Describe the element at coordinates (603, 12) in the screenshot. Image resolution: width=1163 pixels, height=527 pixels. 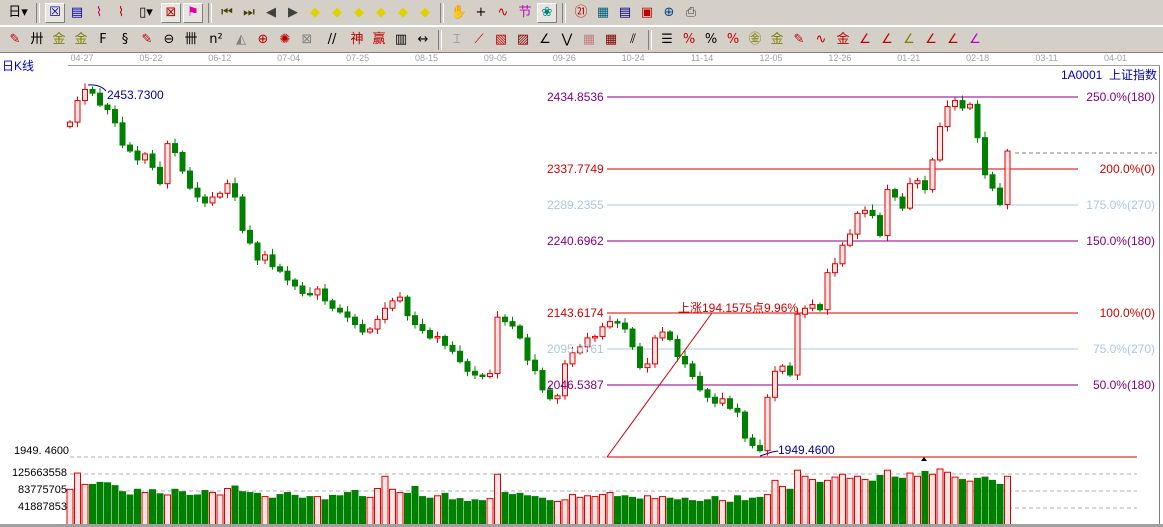
I see `calculator-icon: ▦` at that location.